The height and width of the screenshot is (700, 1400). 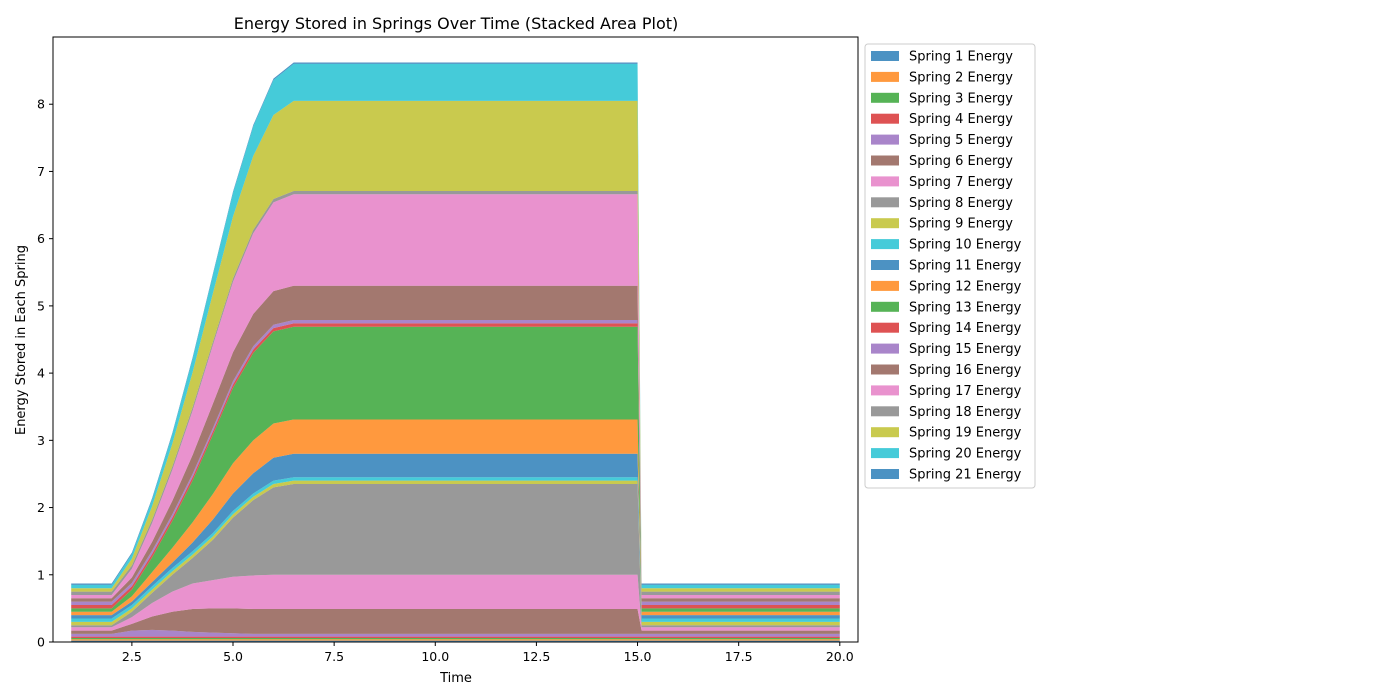 What do you see at coordinates (965, 349) in the screenshot?
I see `legend-label: Spring 15 Energy` at bounding box center [965, 349].